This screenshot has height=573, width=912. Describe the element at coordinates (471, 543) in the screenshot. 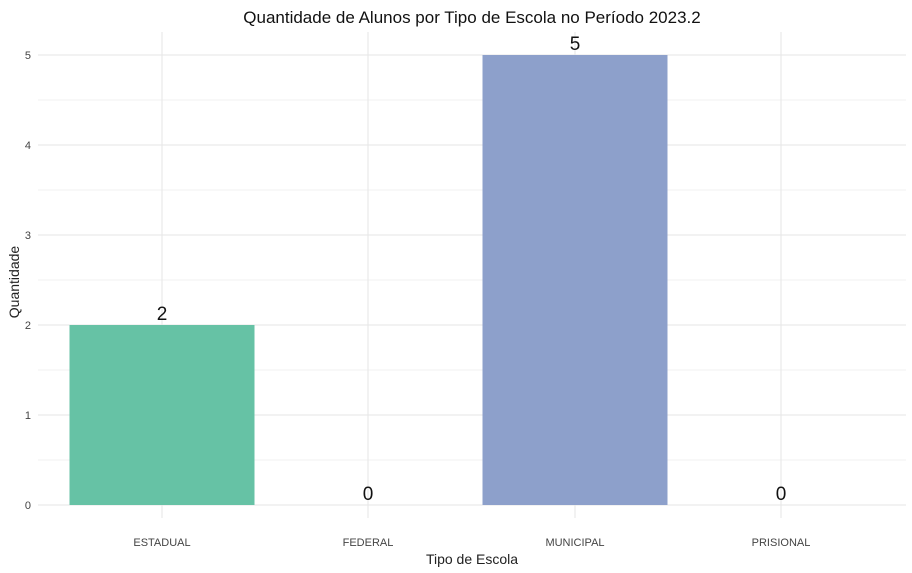

I see `x-axis-ticks: ESTADUAL FEDERAL MUNICIPAL PRISIONAL` at that location.